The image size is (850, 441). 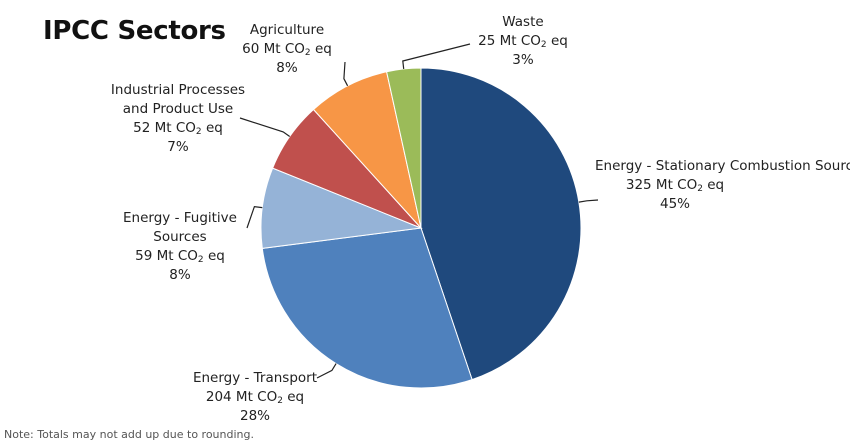 I want to click on label-energy-transport: Energy - Transport 204 Mt CO2 eq 28%, so click(x=255, y=397).